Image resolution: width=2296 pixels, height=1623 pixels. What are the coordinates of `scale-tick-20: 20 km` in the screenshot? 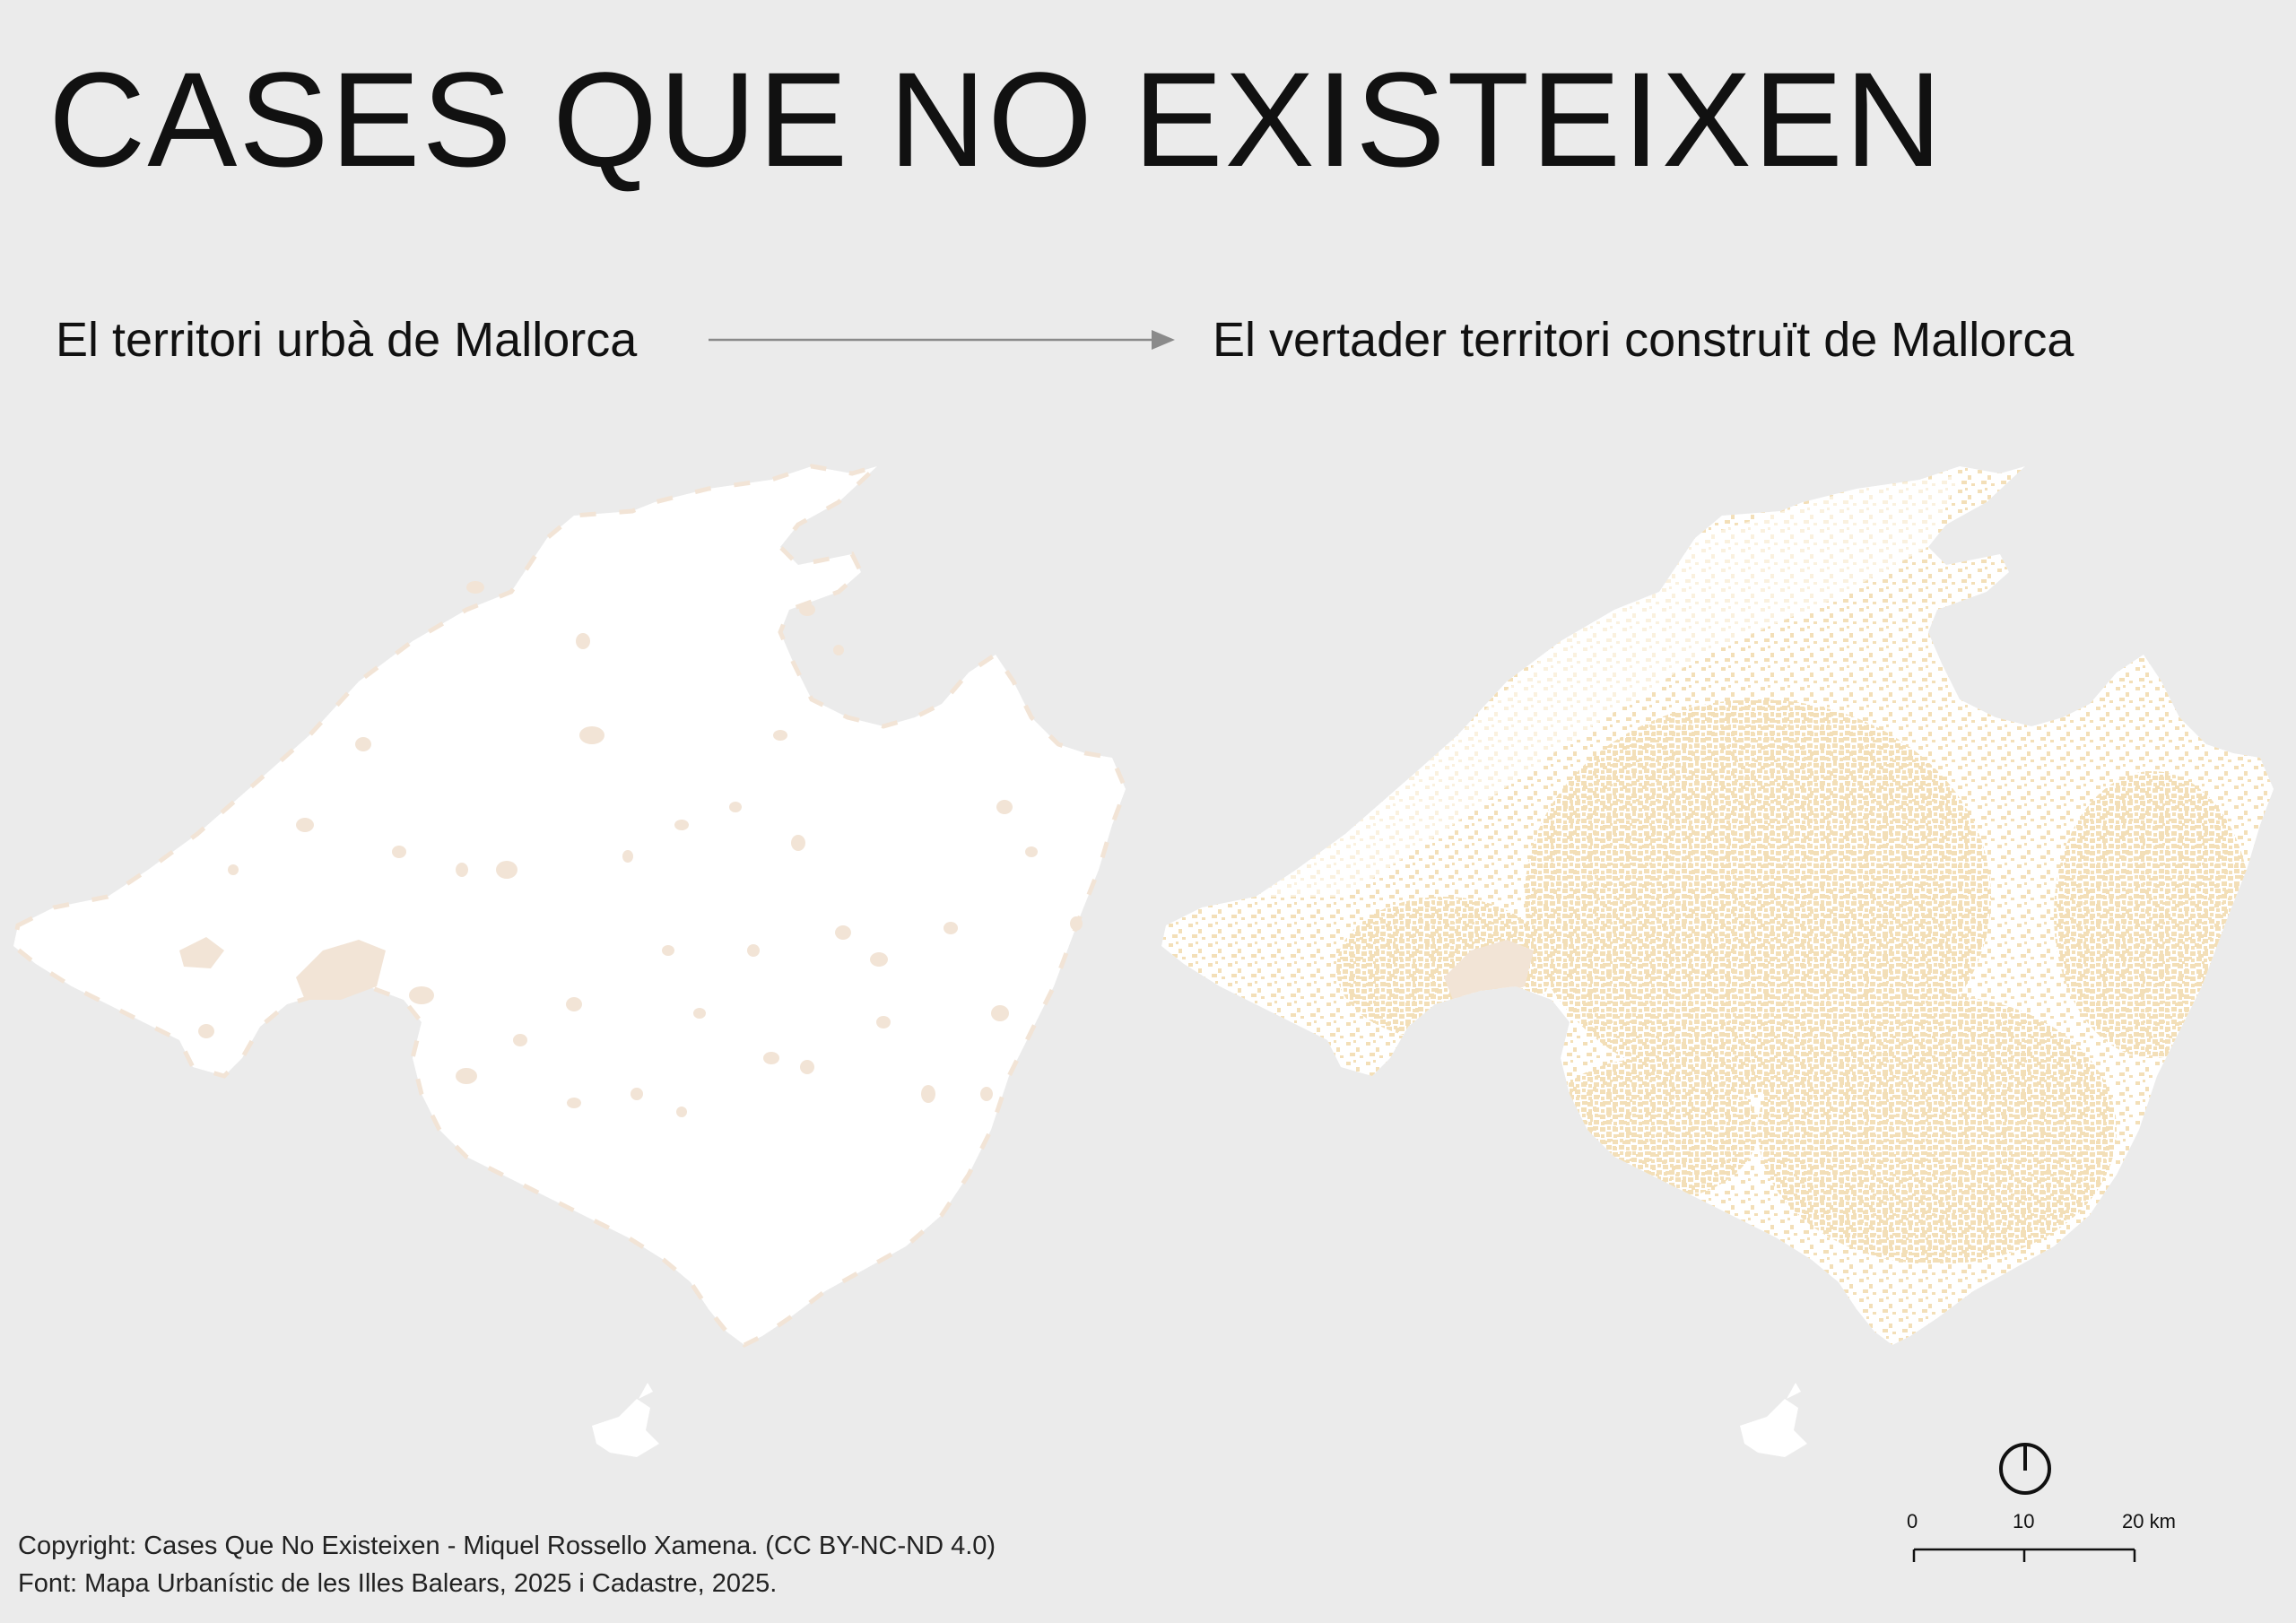 It's located at (2149, 1521).